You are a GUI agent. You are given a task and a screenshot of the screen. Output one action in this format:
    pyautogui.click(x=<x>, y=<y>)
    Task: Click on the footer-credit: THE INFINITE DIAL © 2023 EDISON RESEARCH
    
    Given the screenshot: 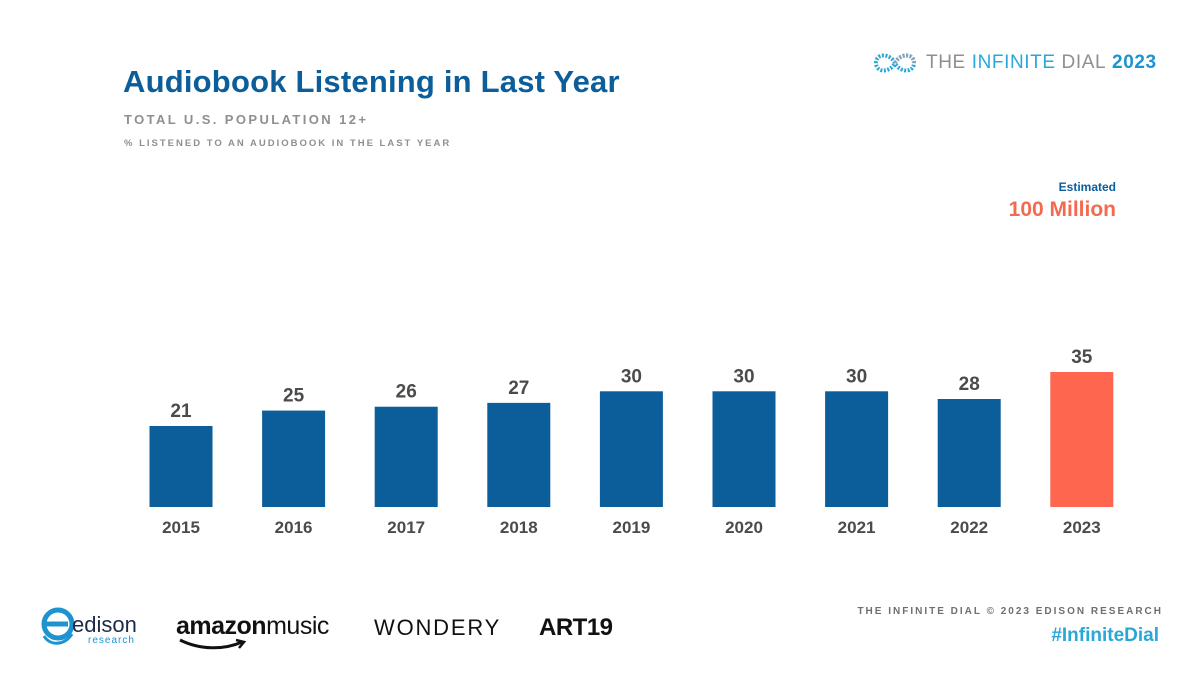 What is the action you would take?
    pyautogui.click(x=1010, y=611)
    